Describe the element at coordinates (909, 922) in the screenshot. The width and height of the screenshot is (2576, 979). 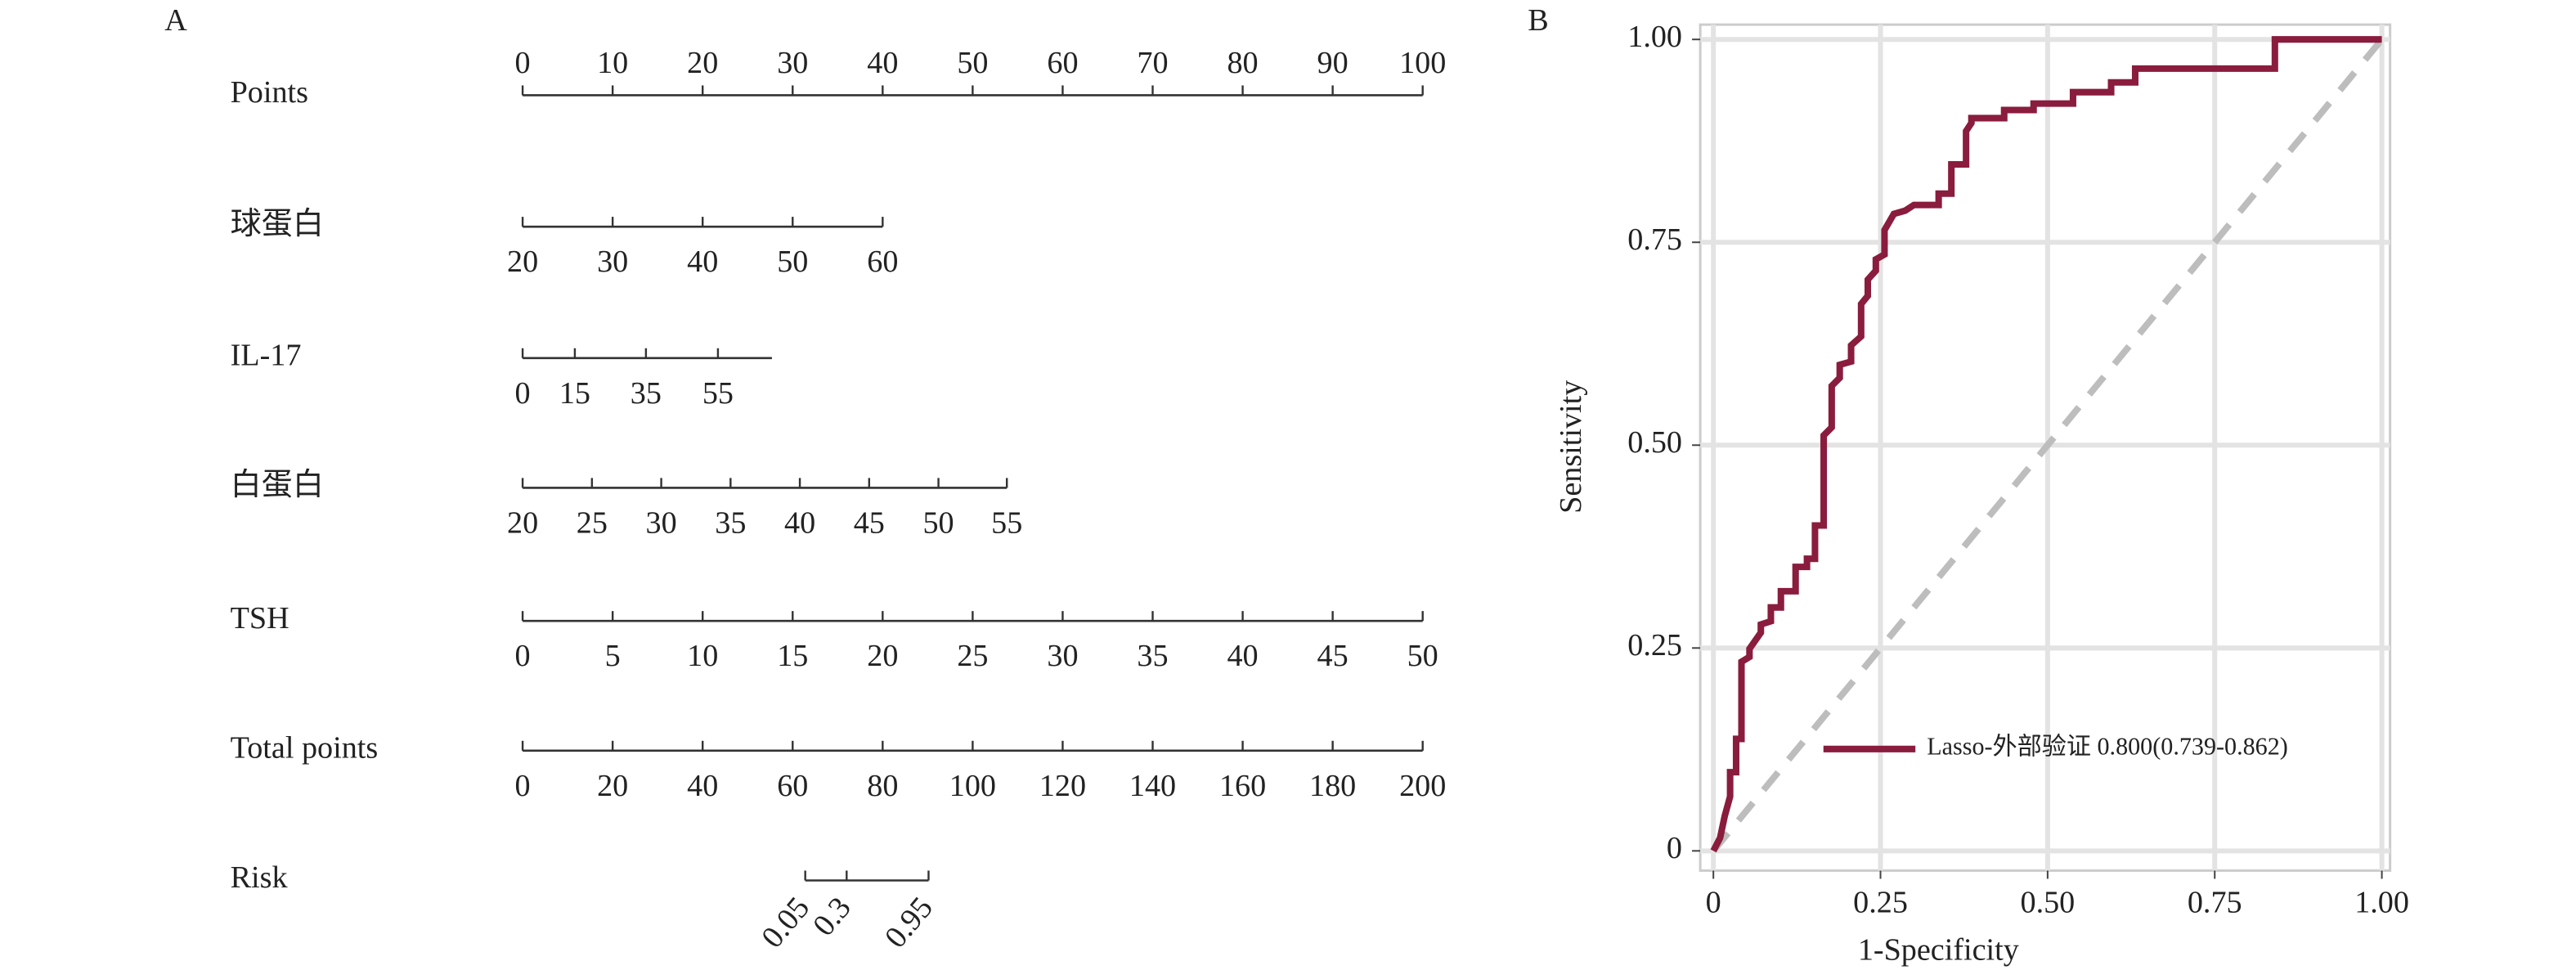
I see `tick-label: 0.95` at that location.